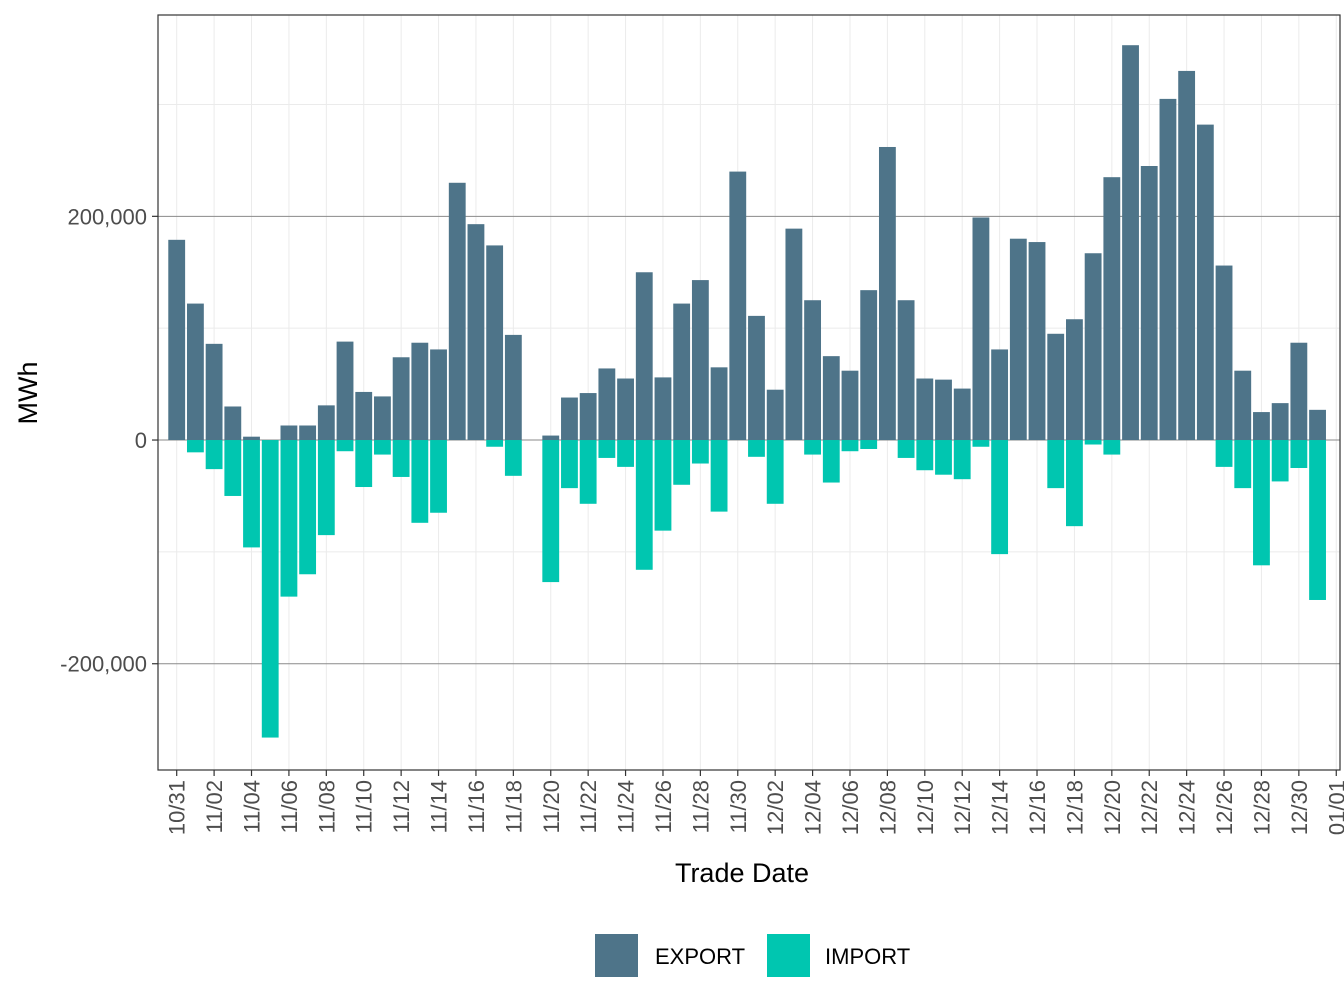 The width and height of the screenshot is (1344, 1008). What do you see at coordinates (962, 807) in the screenshot?
I see `x-tick-label: 12/12` at bounding box center [962, 807].